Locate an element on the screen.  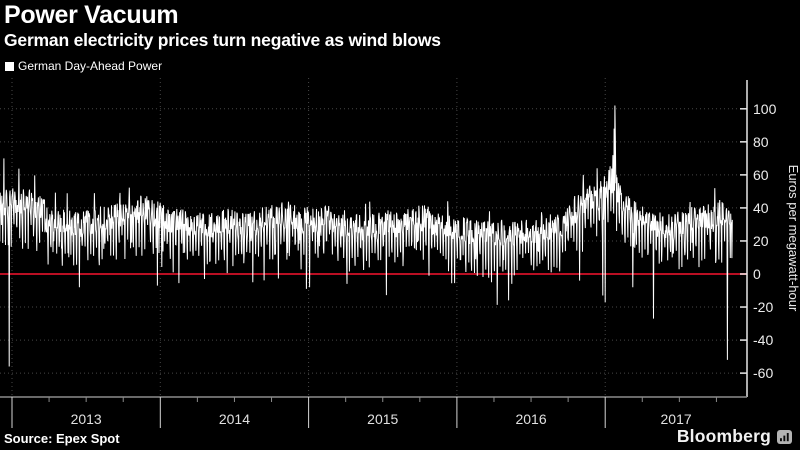
legend: German Day-Ahead Power is located at coordinates (83, 66).